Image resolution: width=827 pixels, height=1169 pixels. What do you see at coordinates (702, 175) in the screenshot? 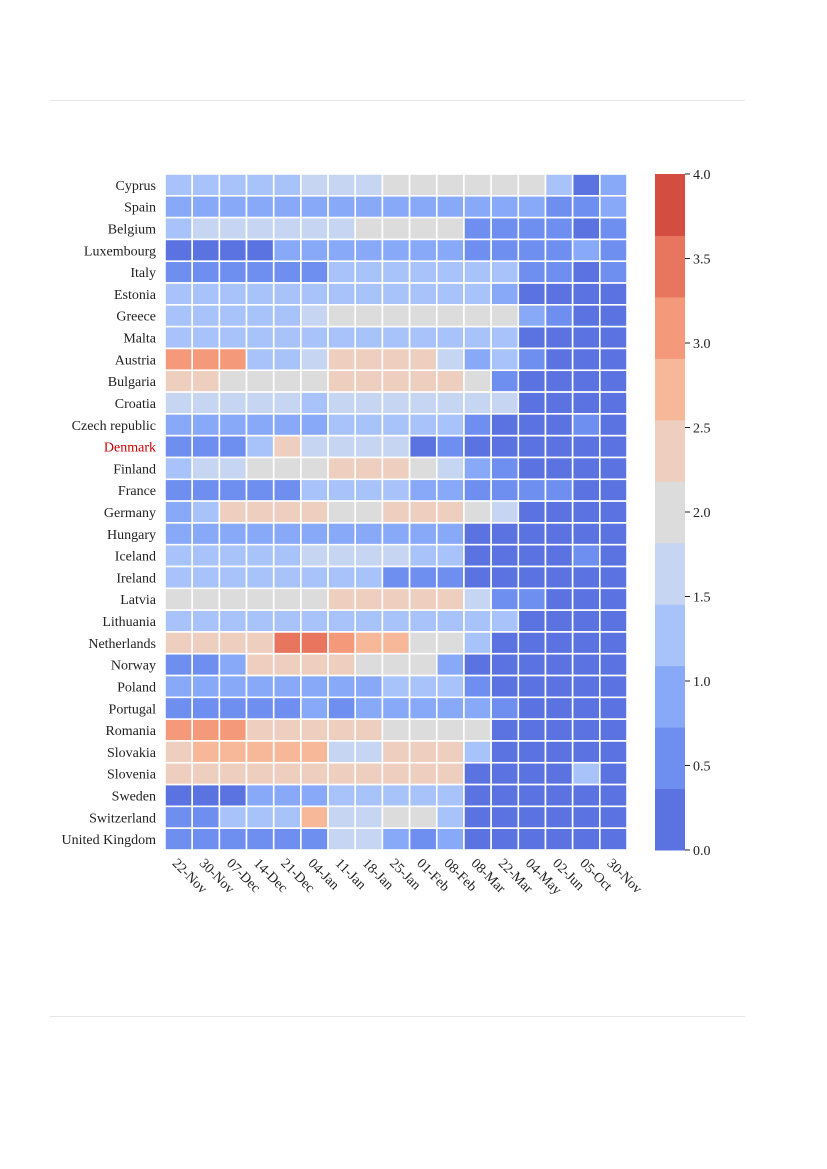
I see `colorbar-tick-label: 4.0` at bounding box center [702, 175].